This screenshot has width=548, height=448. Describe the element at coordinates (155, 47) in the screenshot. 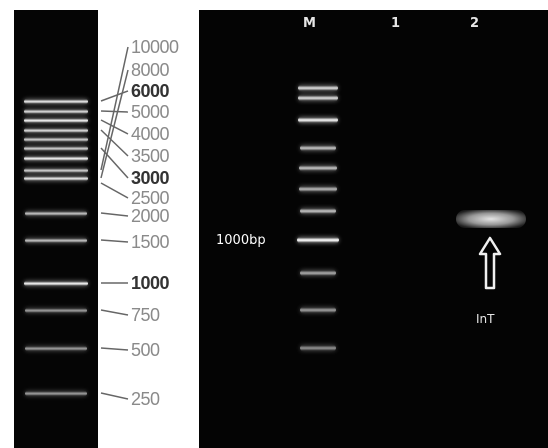

I see `ladder-size-label: 10000` at that location.